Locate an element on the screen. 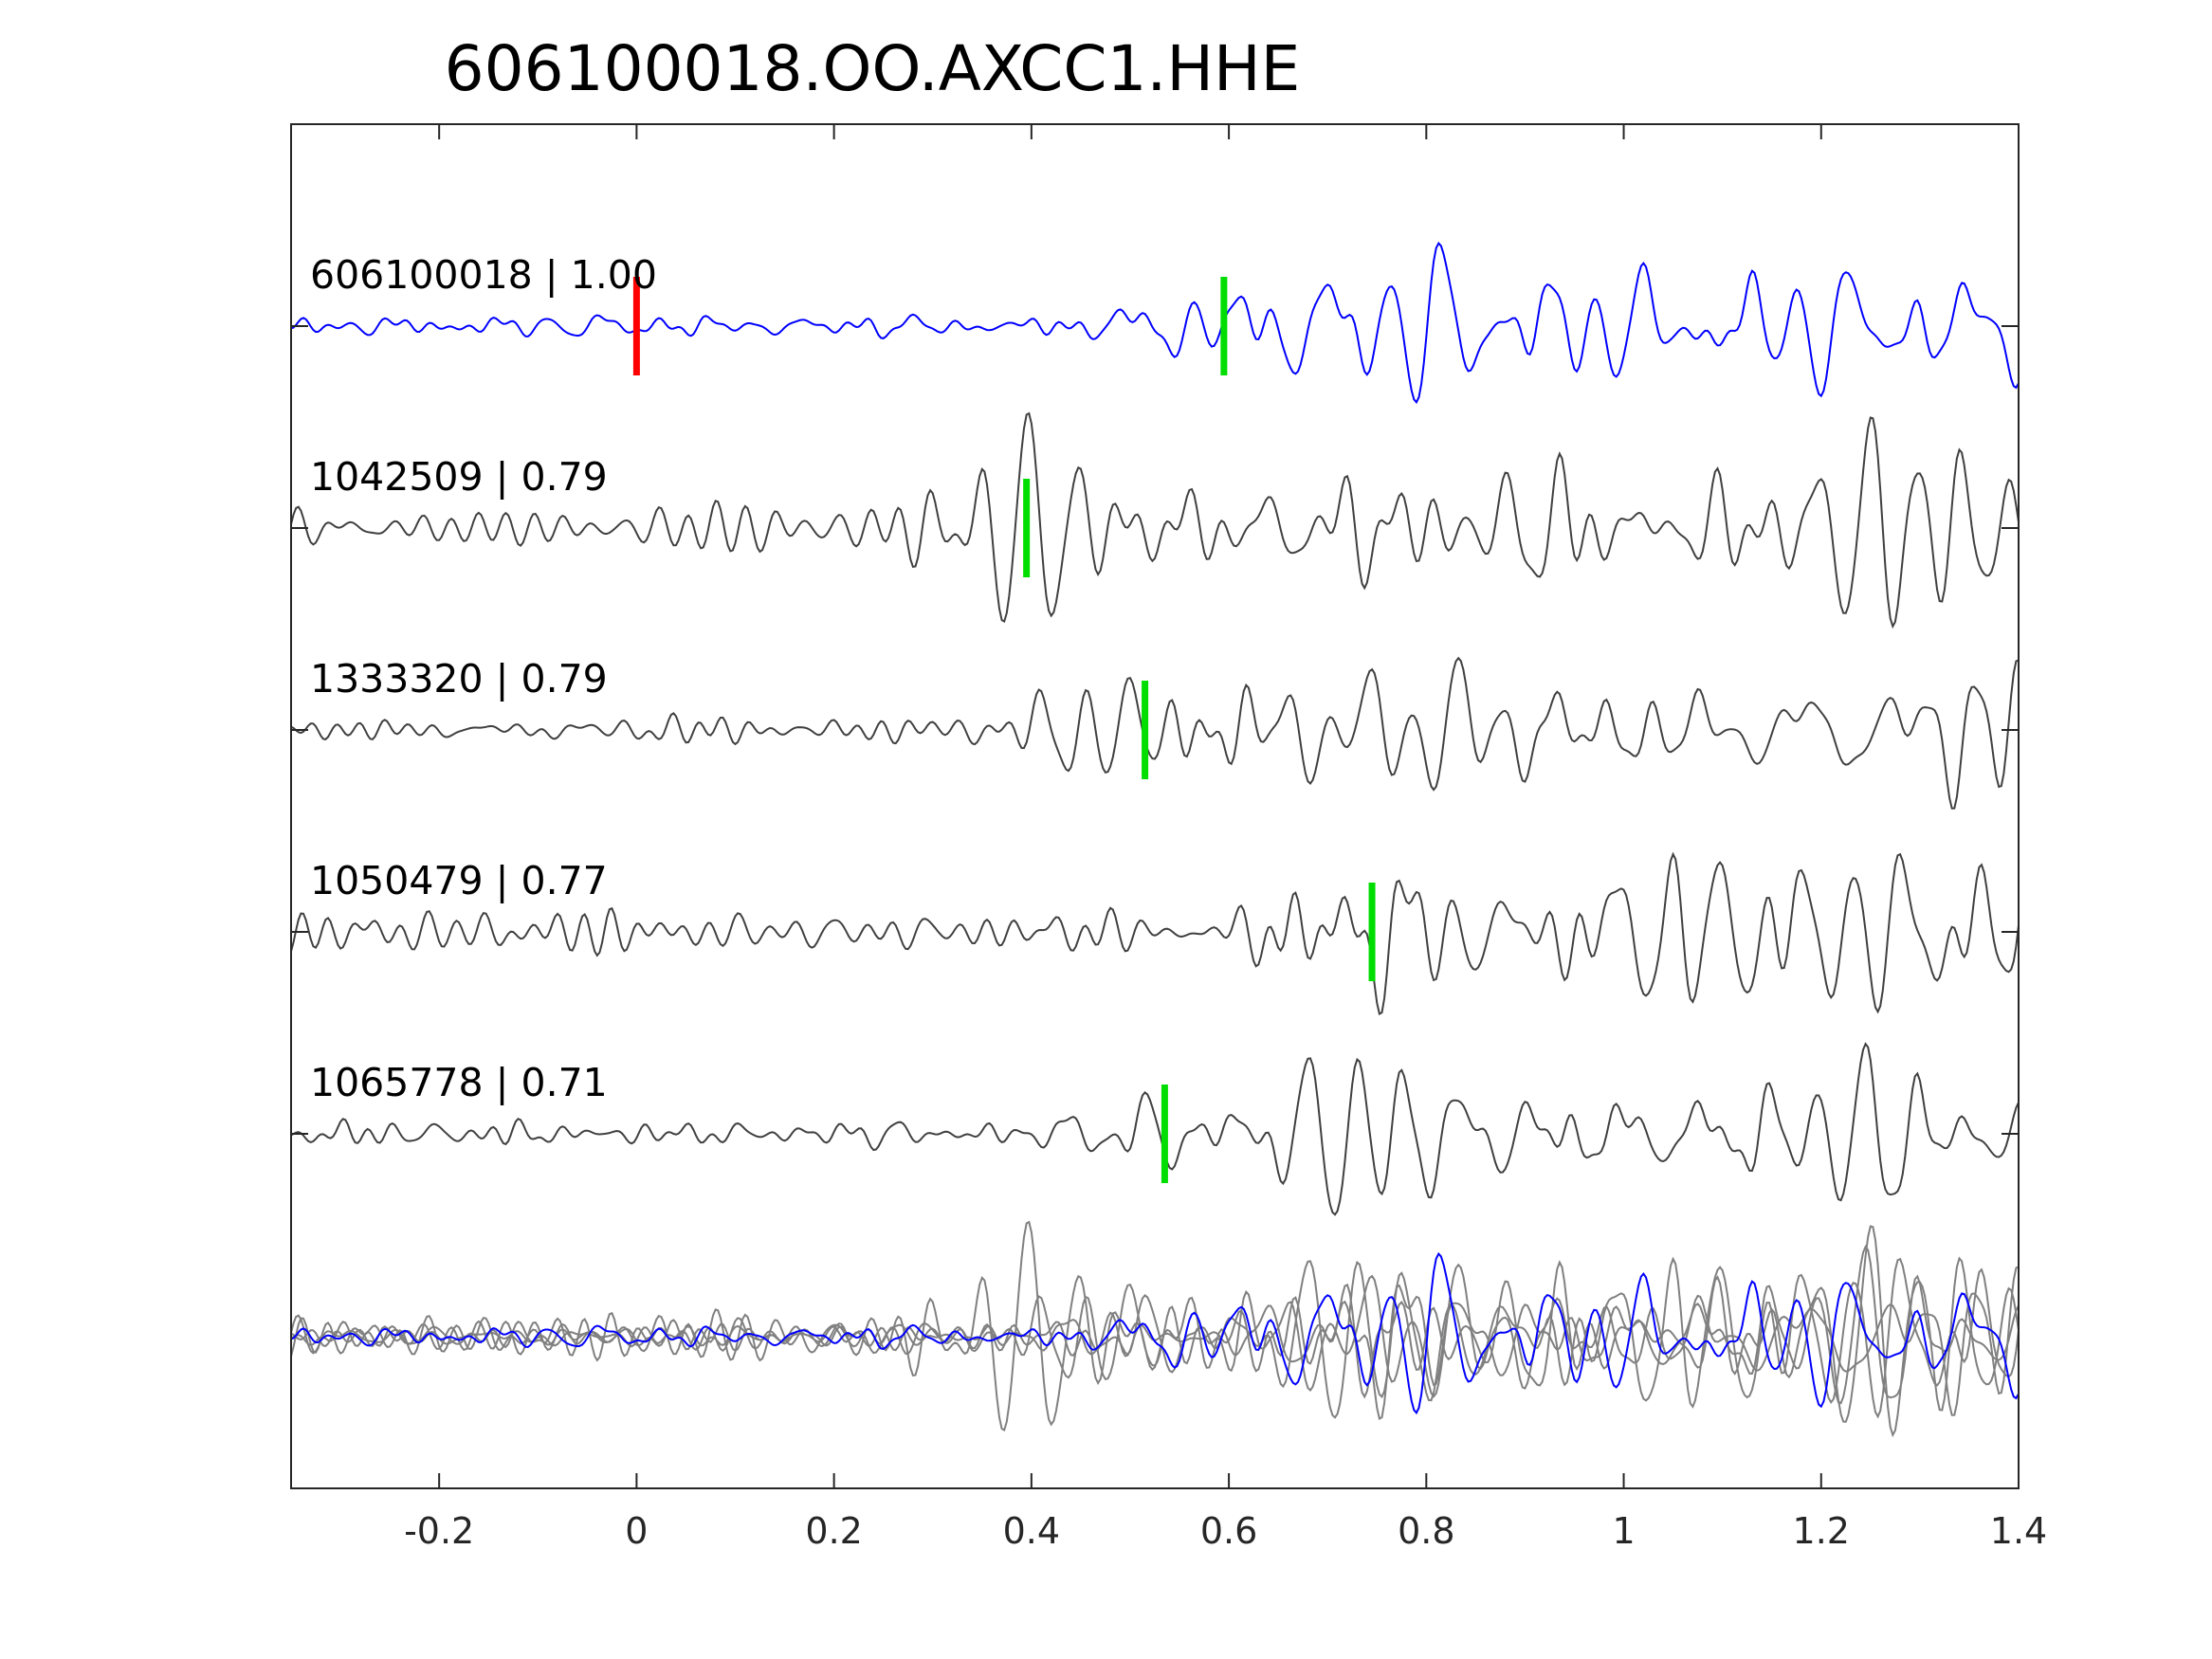  overlay-reference-line is located at coordinates (1155, 1333).